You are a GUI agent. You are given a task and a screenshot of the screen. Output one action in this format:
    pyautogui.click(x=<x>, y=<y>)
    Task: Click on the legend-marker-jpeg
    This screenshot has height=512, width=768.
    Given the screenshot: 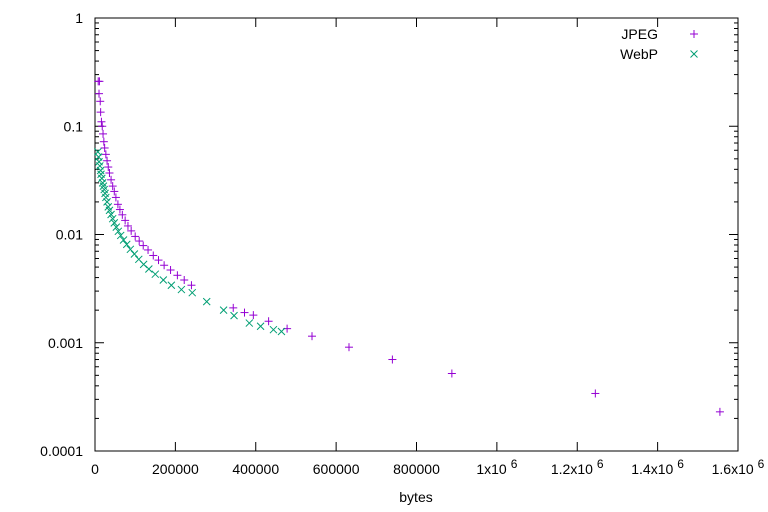 What is the action you would take?
    pyautogui.click(x=694, y=34)
    